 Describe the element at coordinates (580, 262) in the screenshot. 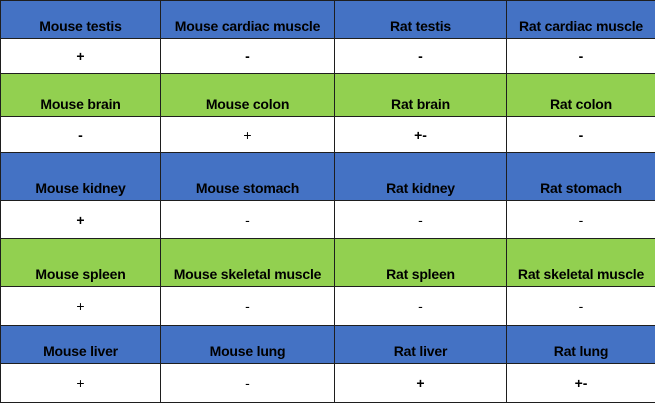

I see `tissue-header-cell: Rat skeletal muscle` at that location.